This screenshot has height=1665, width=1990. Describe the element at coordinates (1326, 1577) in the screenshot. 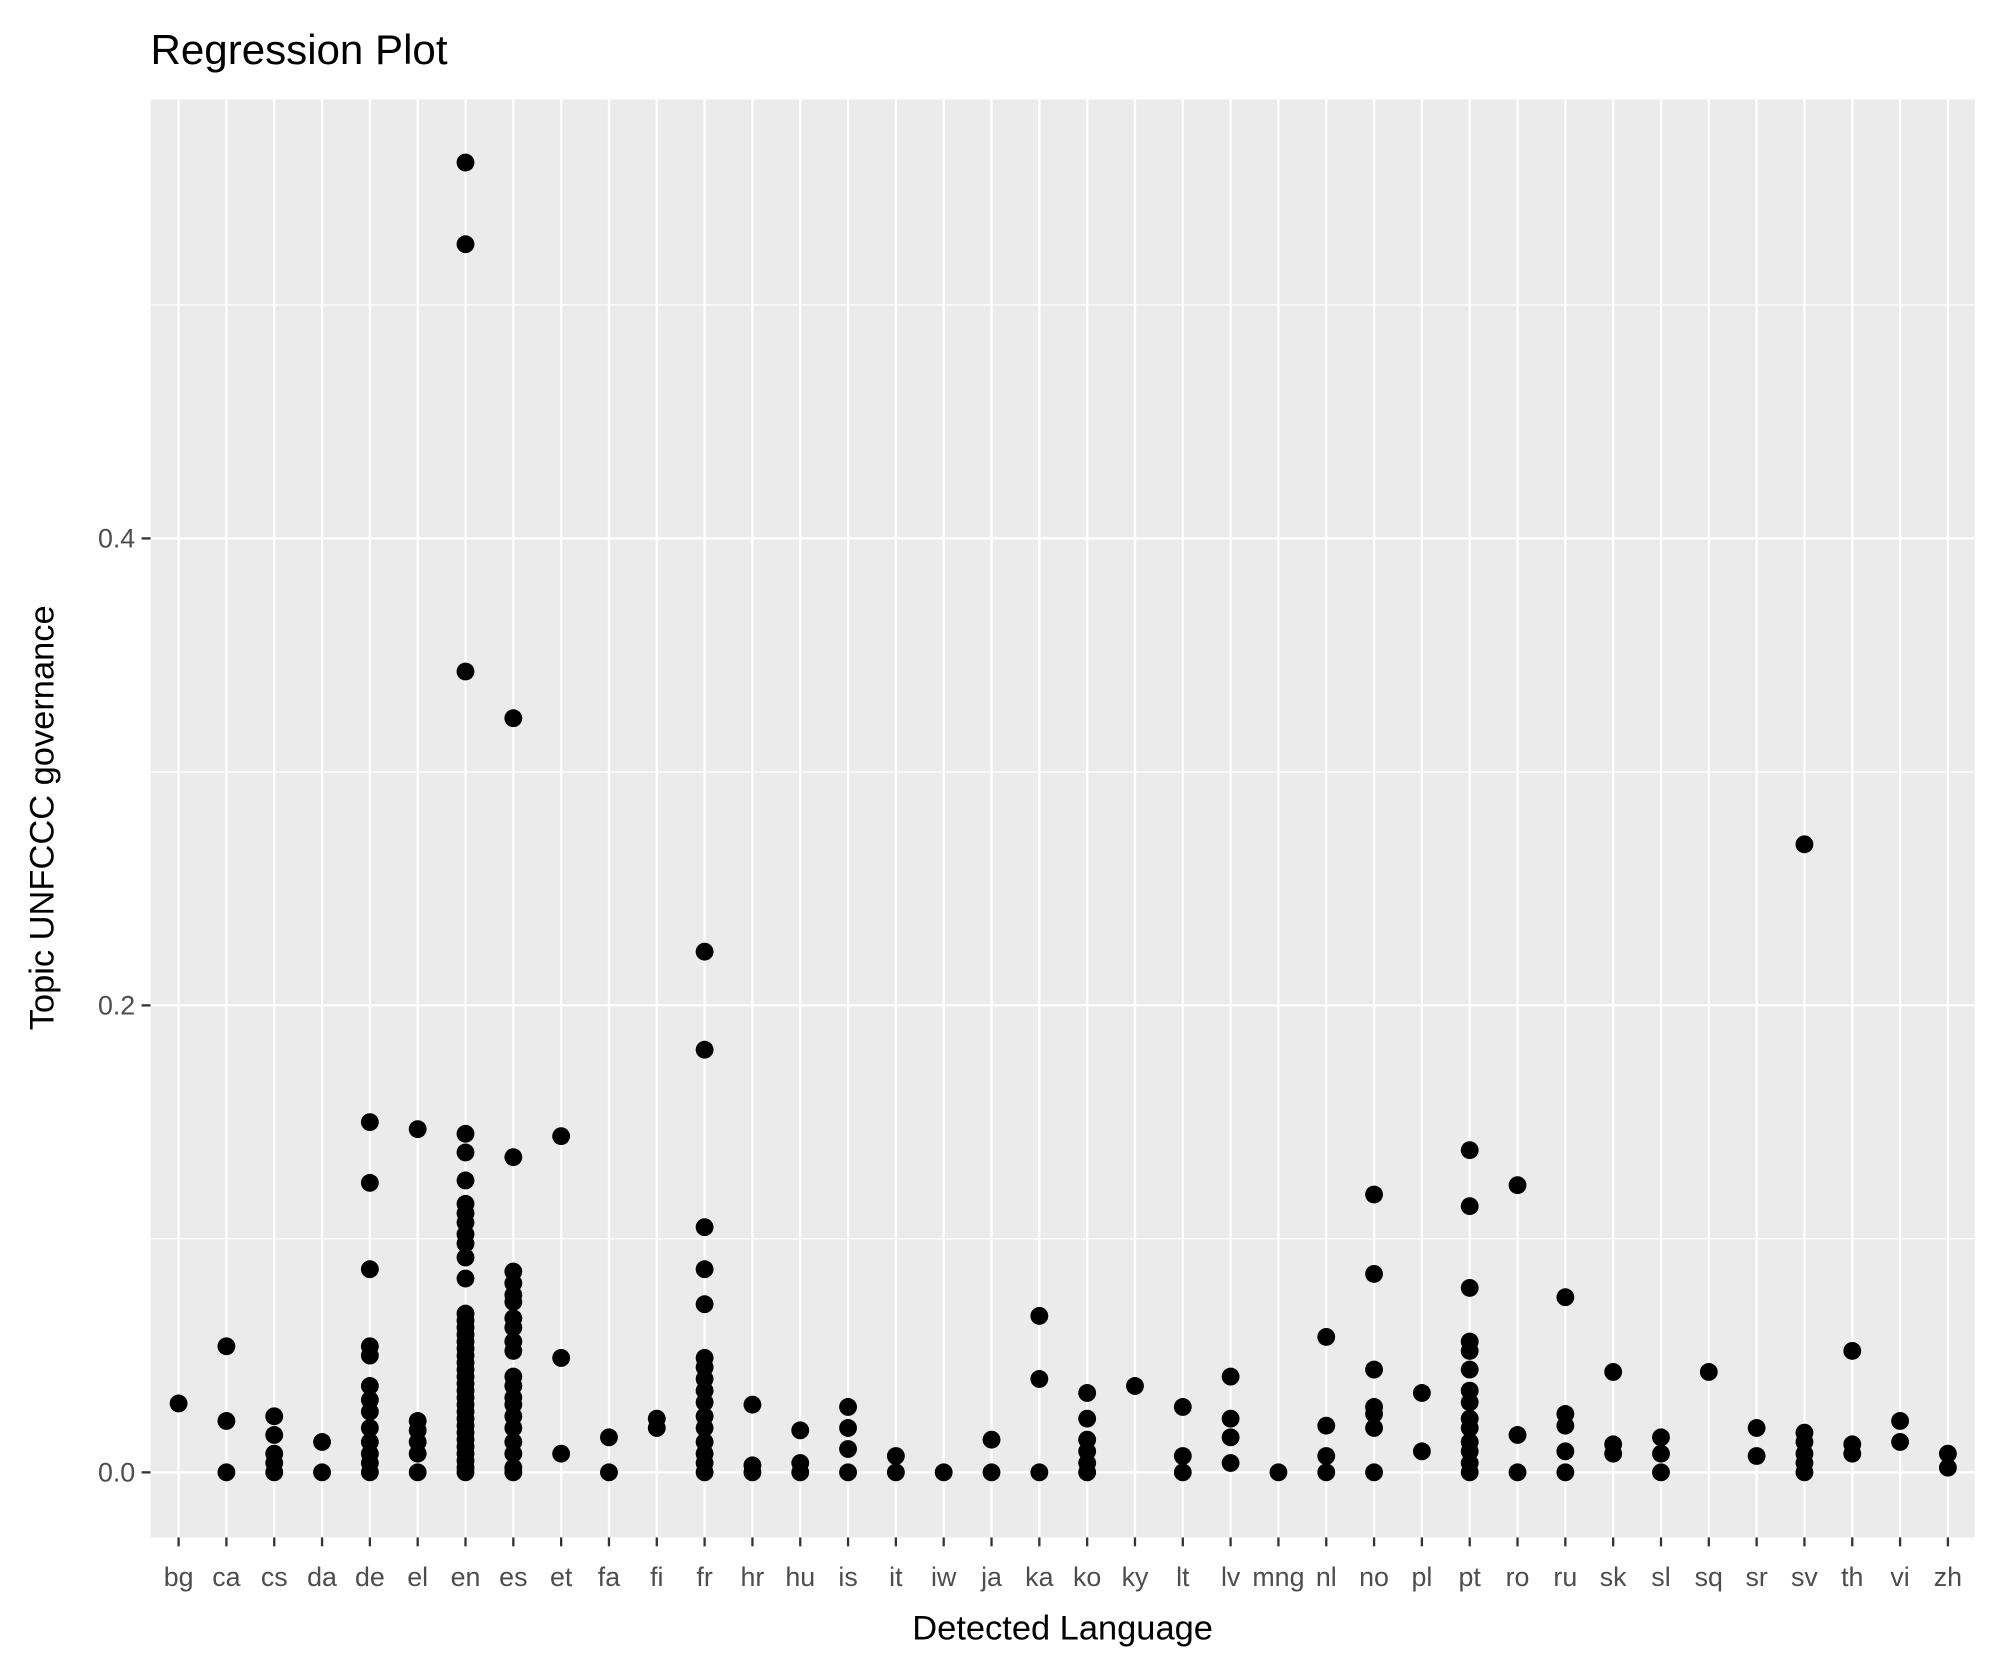

I see `x-tick-label: nl` at that location.